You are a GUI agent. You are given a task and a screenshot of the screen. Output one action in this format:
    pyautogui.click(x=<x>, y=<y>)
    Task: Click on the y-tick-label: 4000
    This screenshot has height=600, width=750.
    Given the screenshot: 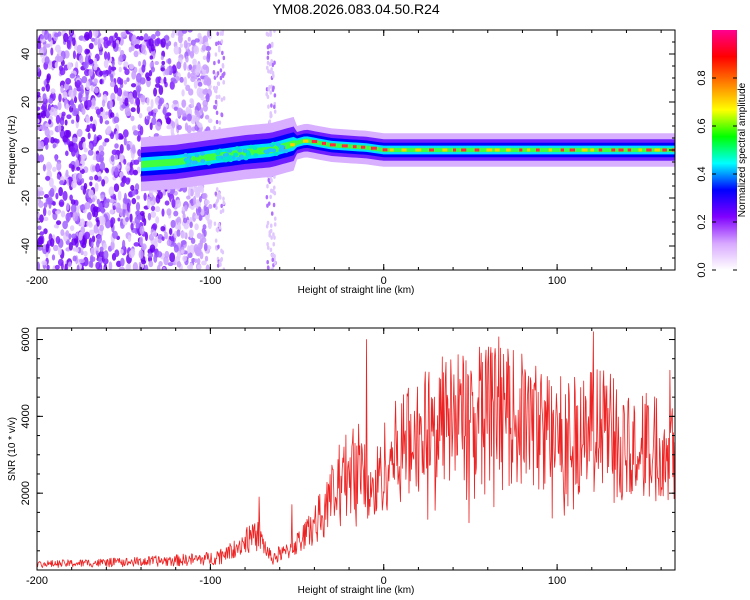 What is the action you would take?
    pyautogui.click(x=26, y=416)
    